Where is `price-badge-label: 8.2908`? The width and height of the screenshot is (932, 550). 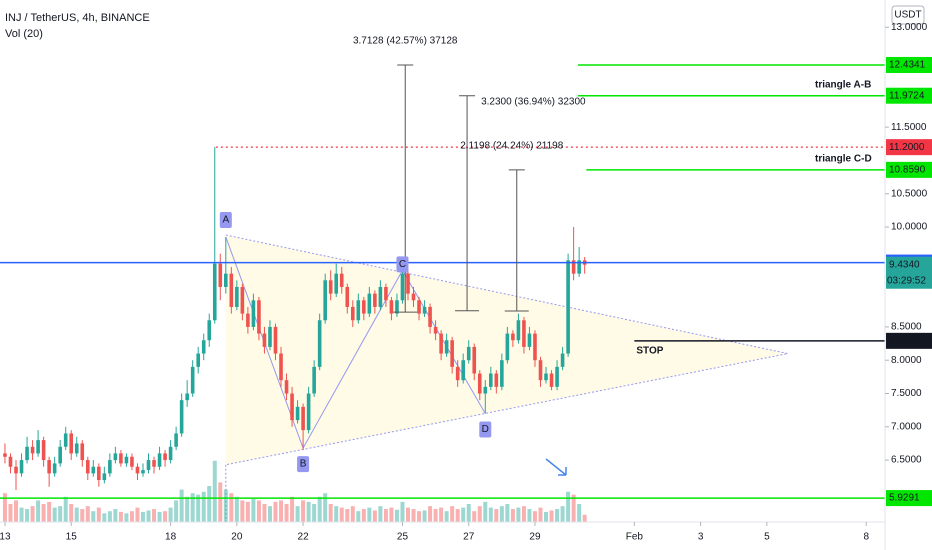 price-badge-label: 8.2908 is located at coordinates (904, 340).